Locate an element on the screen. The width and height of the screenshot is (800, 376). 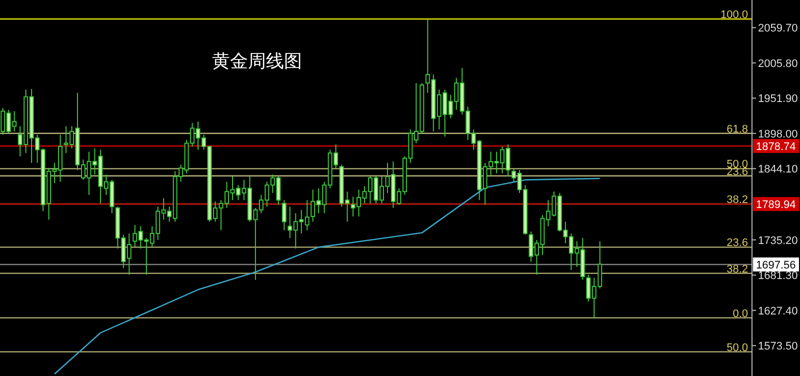
annotation: 100.0 is located at coordinates (734, 14).